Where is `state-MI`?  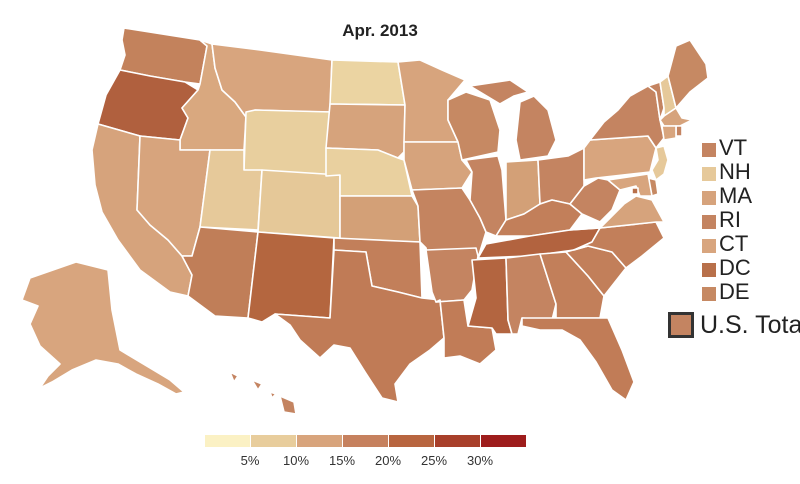 state-MI is located at coordinates (513, 120).